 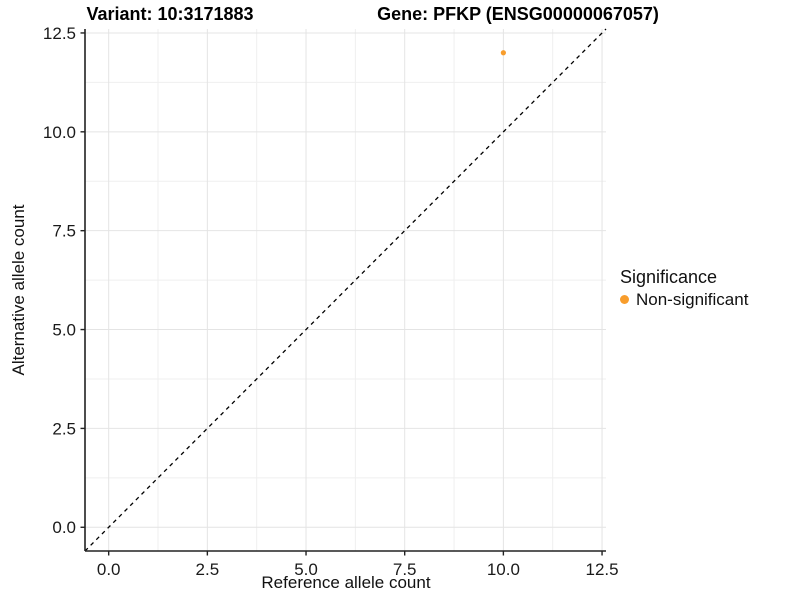 I want to click on legend-item-label: Non-significant, so click(x=692, y=299).